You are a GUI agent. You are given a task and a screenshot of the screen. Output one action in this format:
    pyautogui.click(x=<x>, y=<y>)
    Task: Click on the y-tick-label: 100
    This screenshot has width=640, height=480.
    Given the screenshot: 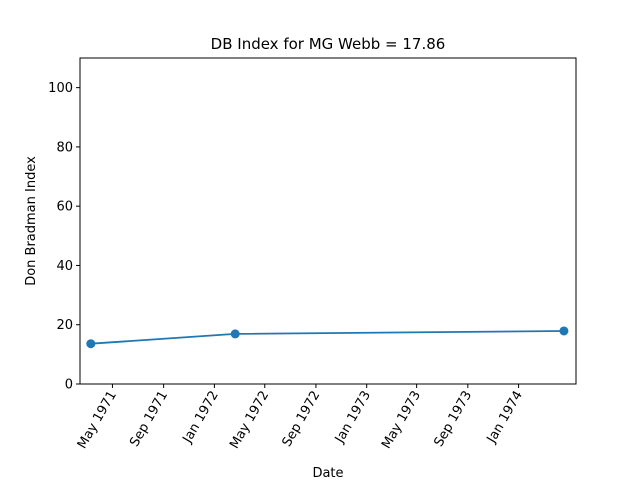 What is the action you would take?
    pyautogui.click(x=60, y=88)
    